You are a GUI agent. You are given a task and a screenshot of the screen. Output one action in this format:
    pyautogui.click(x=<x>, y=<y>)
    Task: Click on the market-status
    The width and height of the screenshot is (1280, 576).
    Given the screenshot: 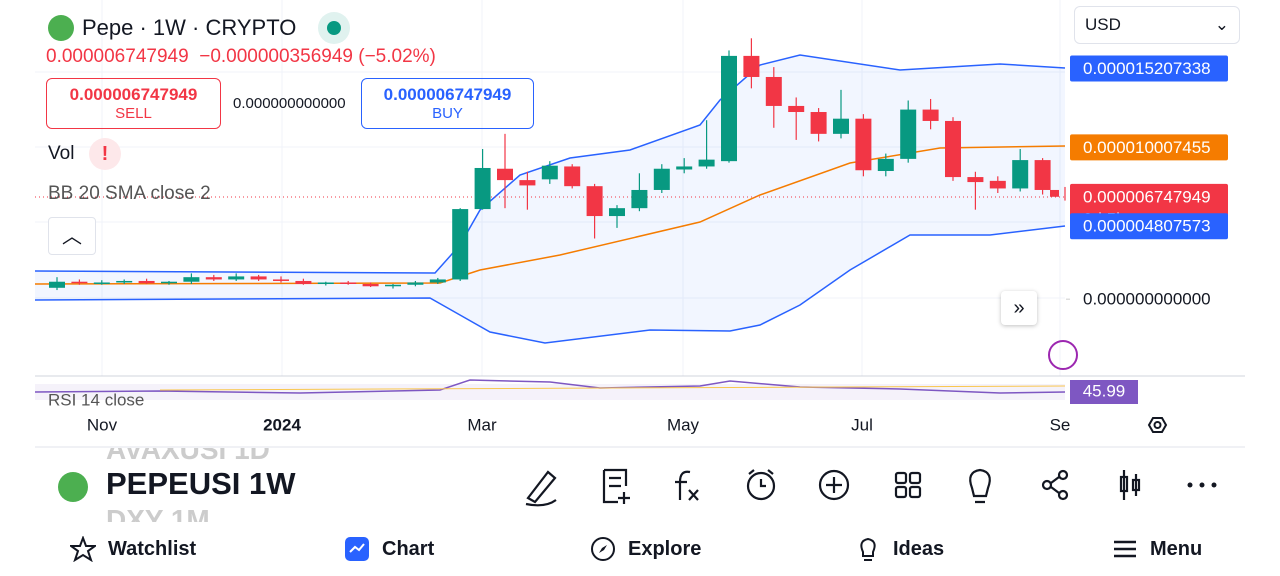 What is the action you would take?
    pyautogui.click(x=334, y=28)
    